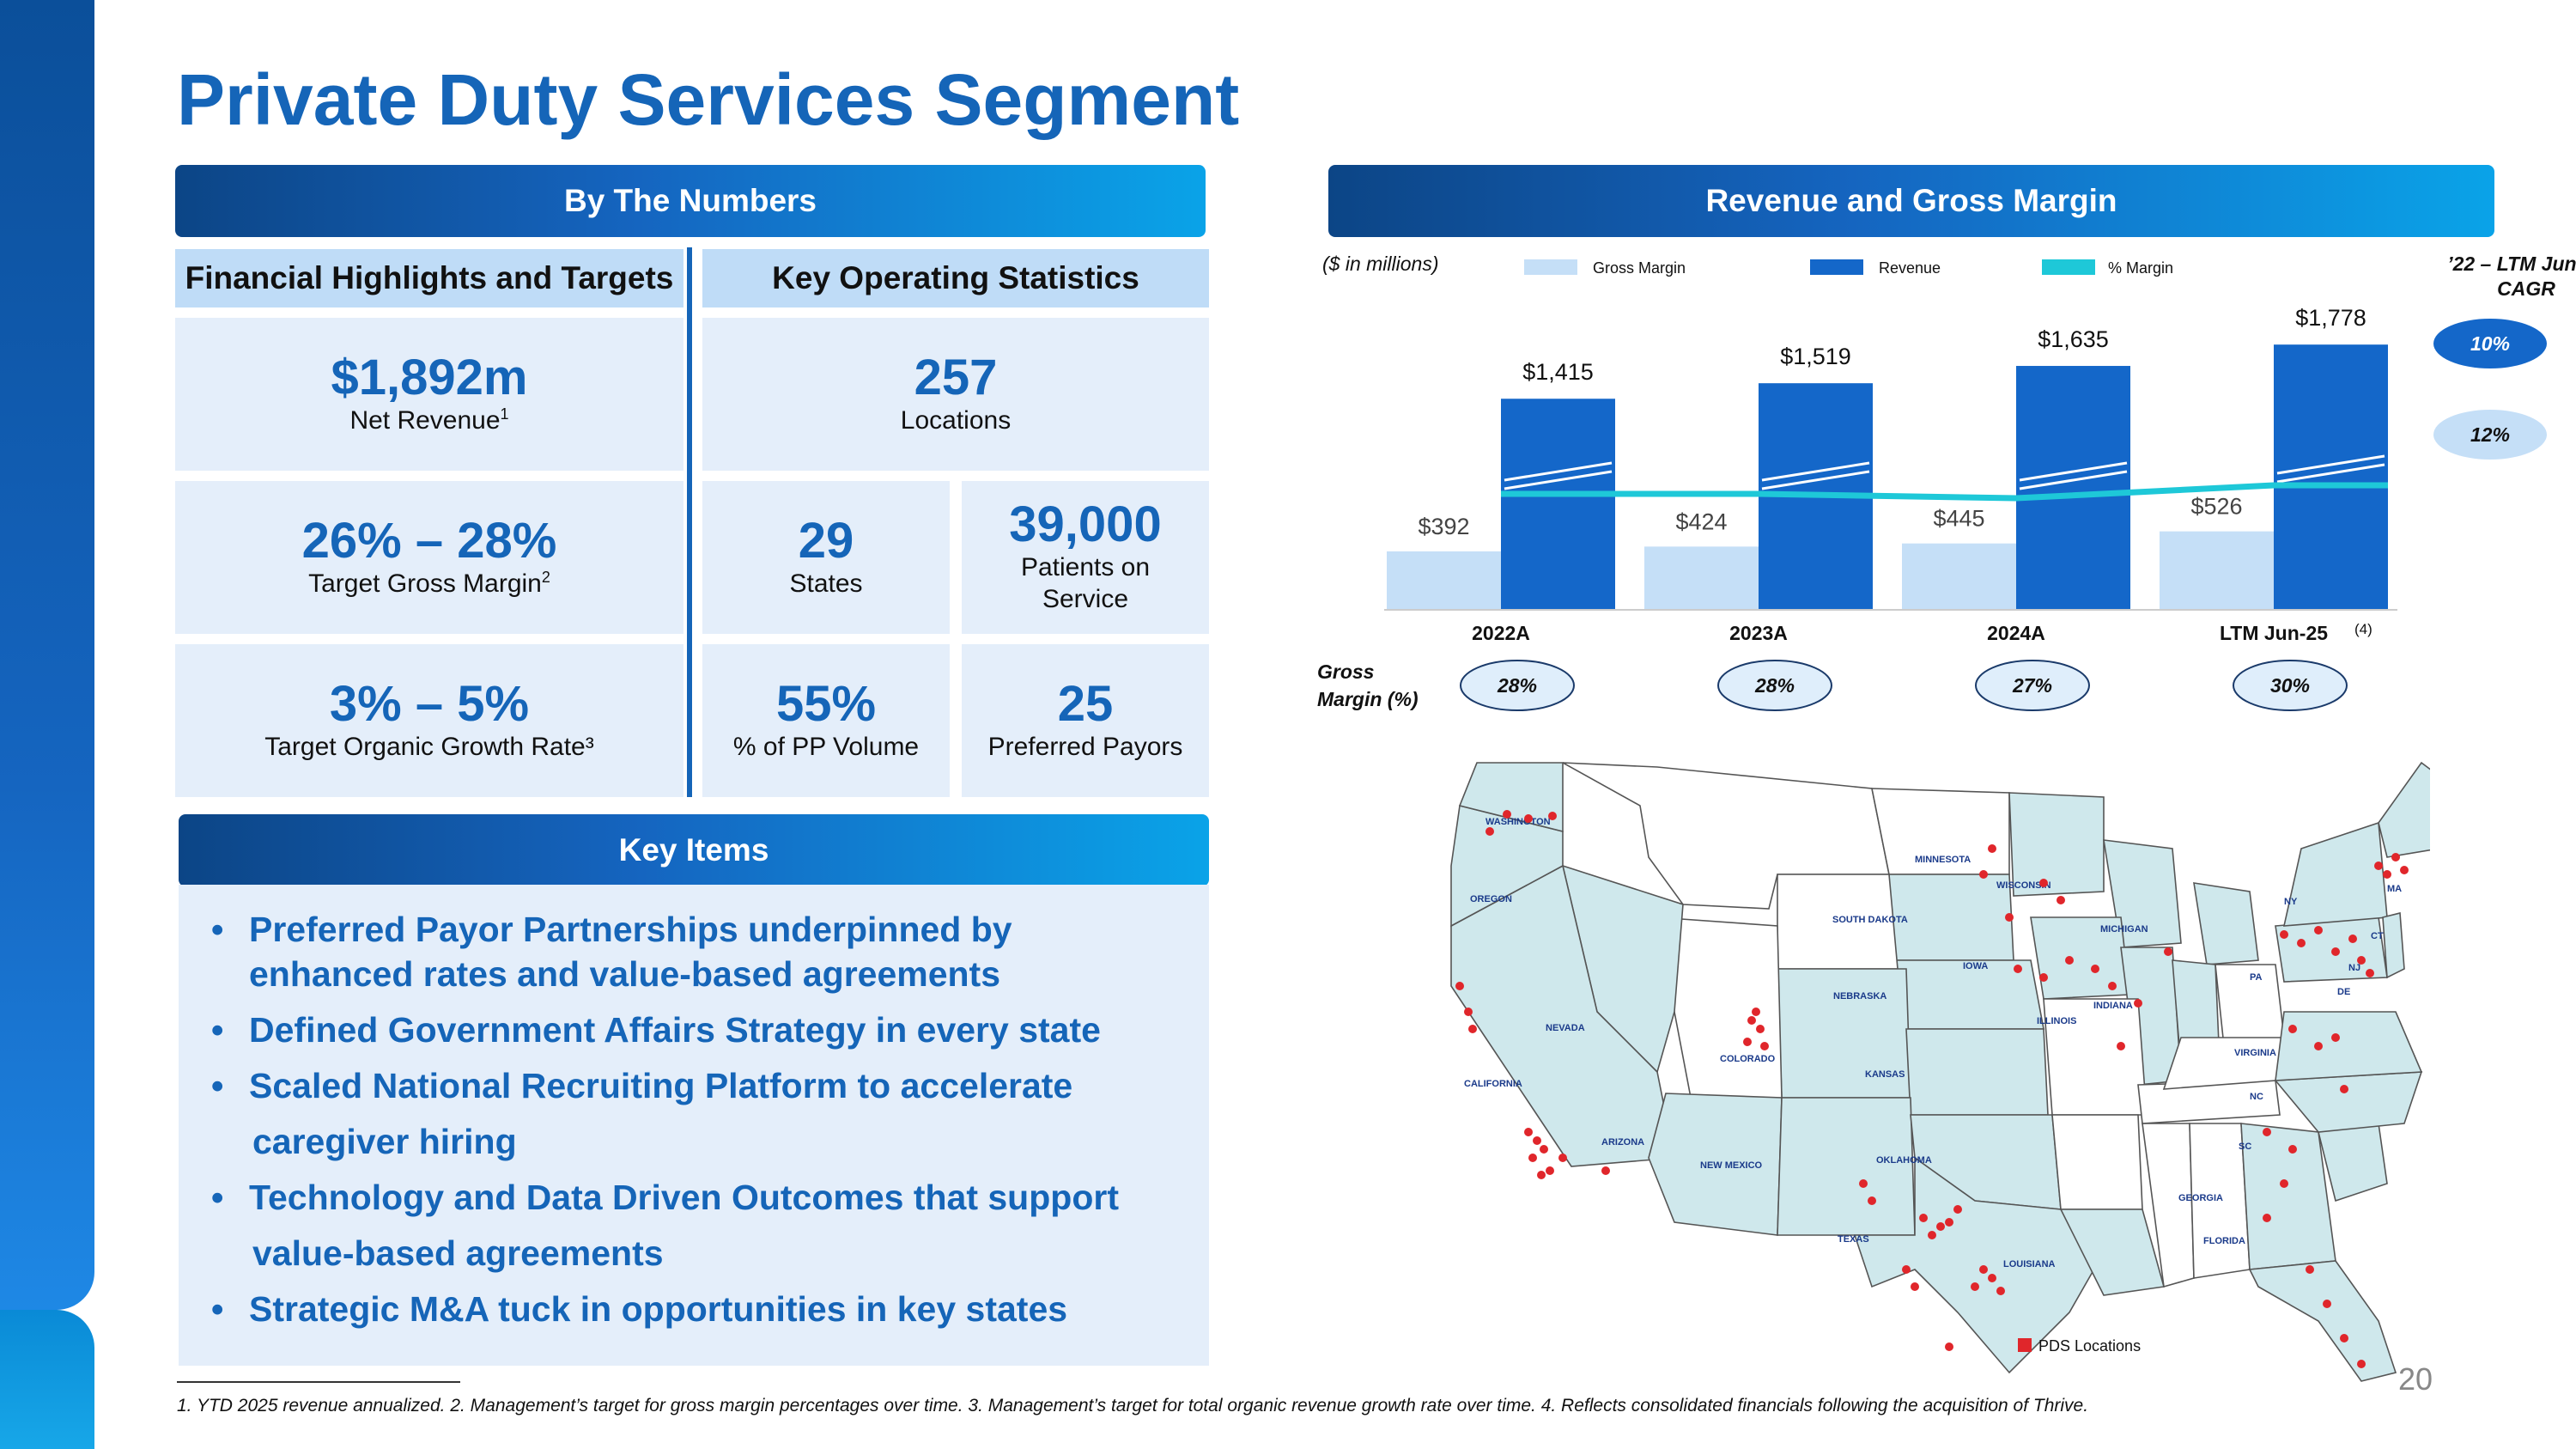  Describe the element at coordinates (1085, 599) in the screenshot. I see `patients-label-2: Service` at that location.